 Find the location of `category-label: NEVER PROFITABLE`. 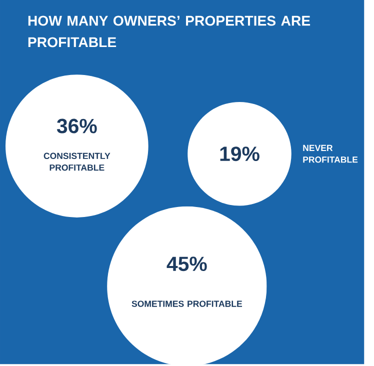

category-label: NEVER PROFITABLE is located at coordinates (330, 153).